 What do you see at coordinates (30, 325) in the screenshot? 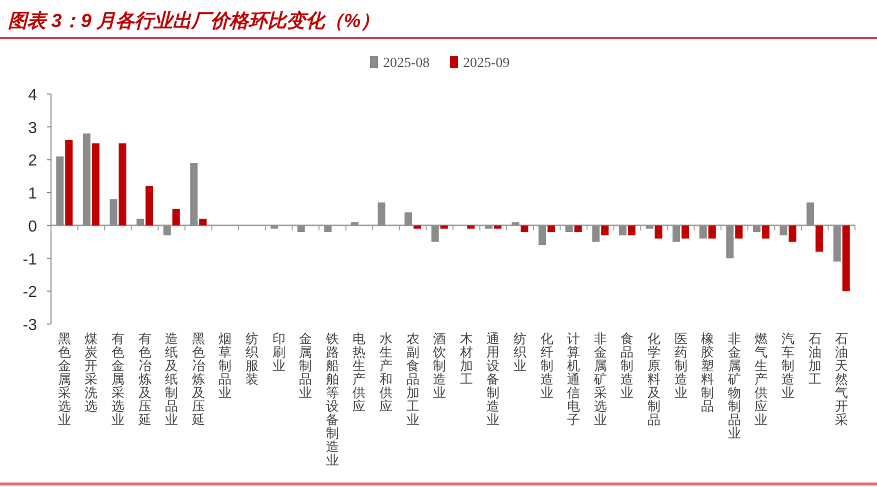
I see `y-tick-label: -3` at bounding box center [30, 325].